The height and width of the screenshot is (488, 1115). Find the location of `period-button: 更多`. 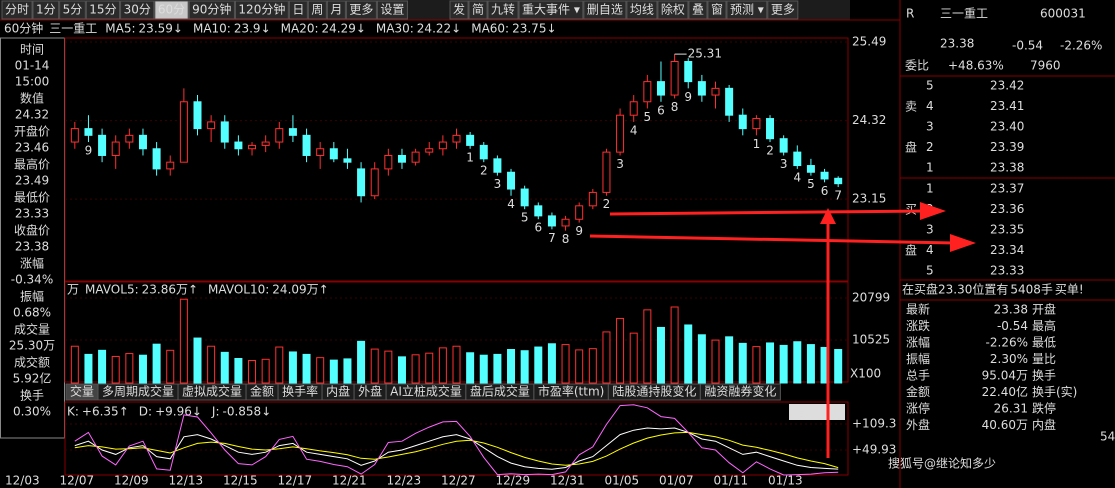

period-button: 更多 is located at coordinates (361, 10).